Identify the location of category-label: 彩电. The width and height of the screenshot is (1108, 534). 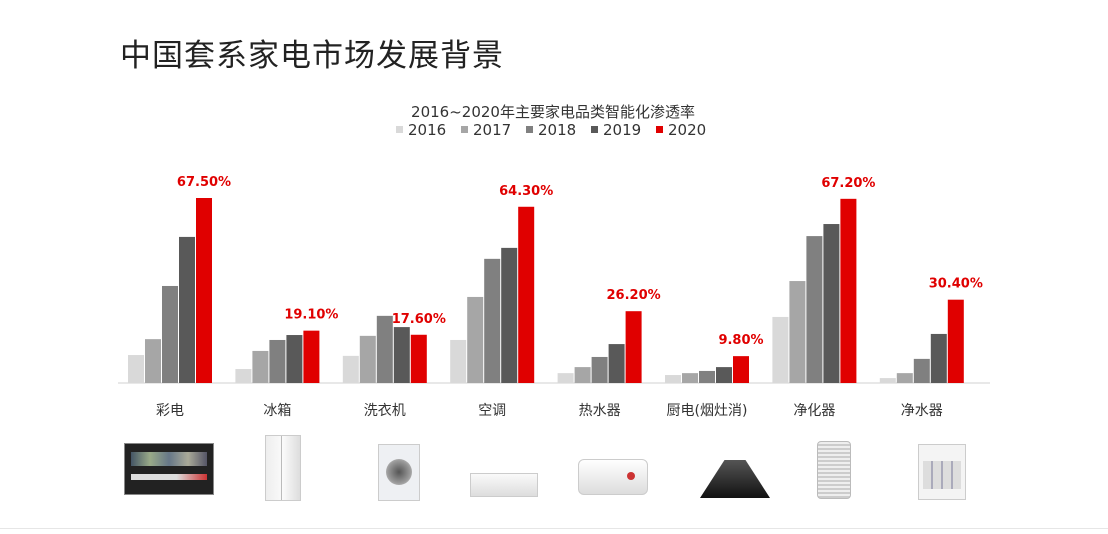
(170, 411).